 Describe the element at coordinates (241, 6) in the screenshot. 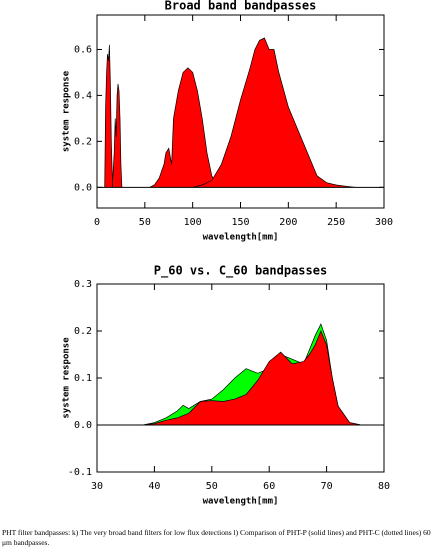

I see `chart-title: Broad band bandpasses` at that location.